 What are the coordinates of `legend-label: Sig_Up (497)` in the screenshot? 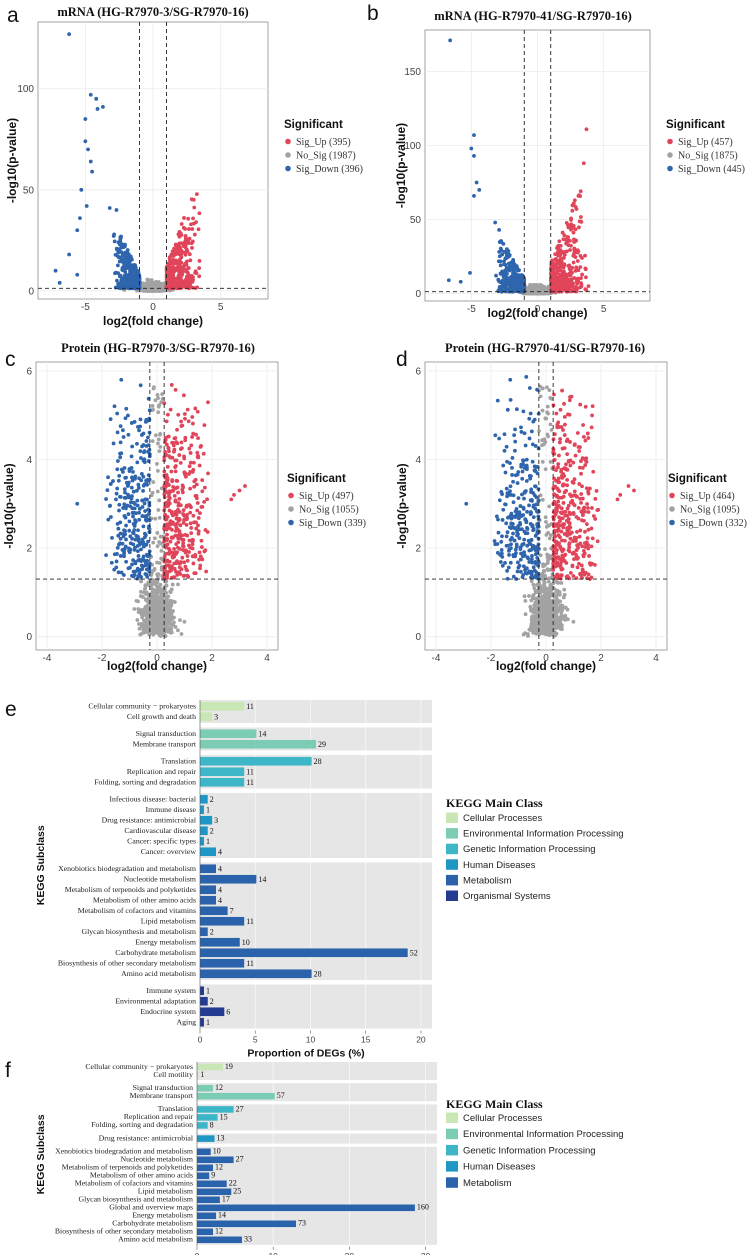 It's located at (326, 496).